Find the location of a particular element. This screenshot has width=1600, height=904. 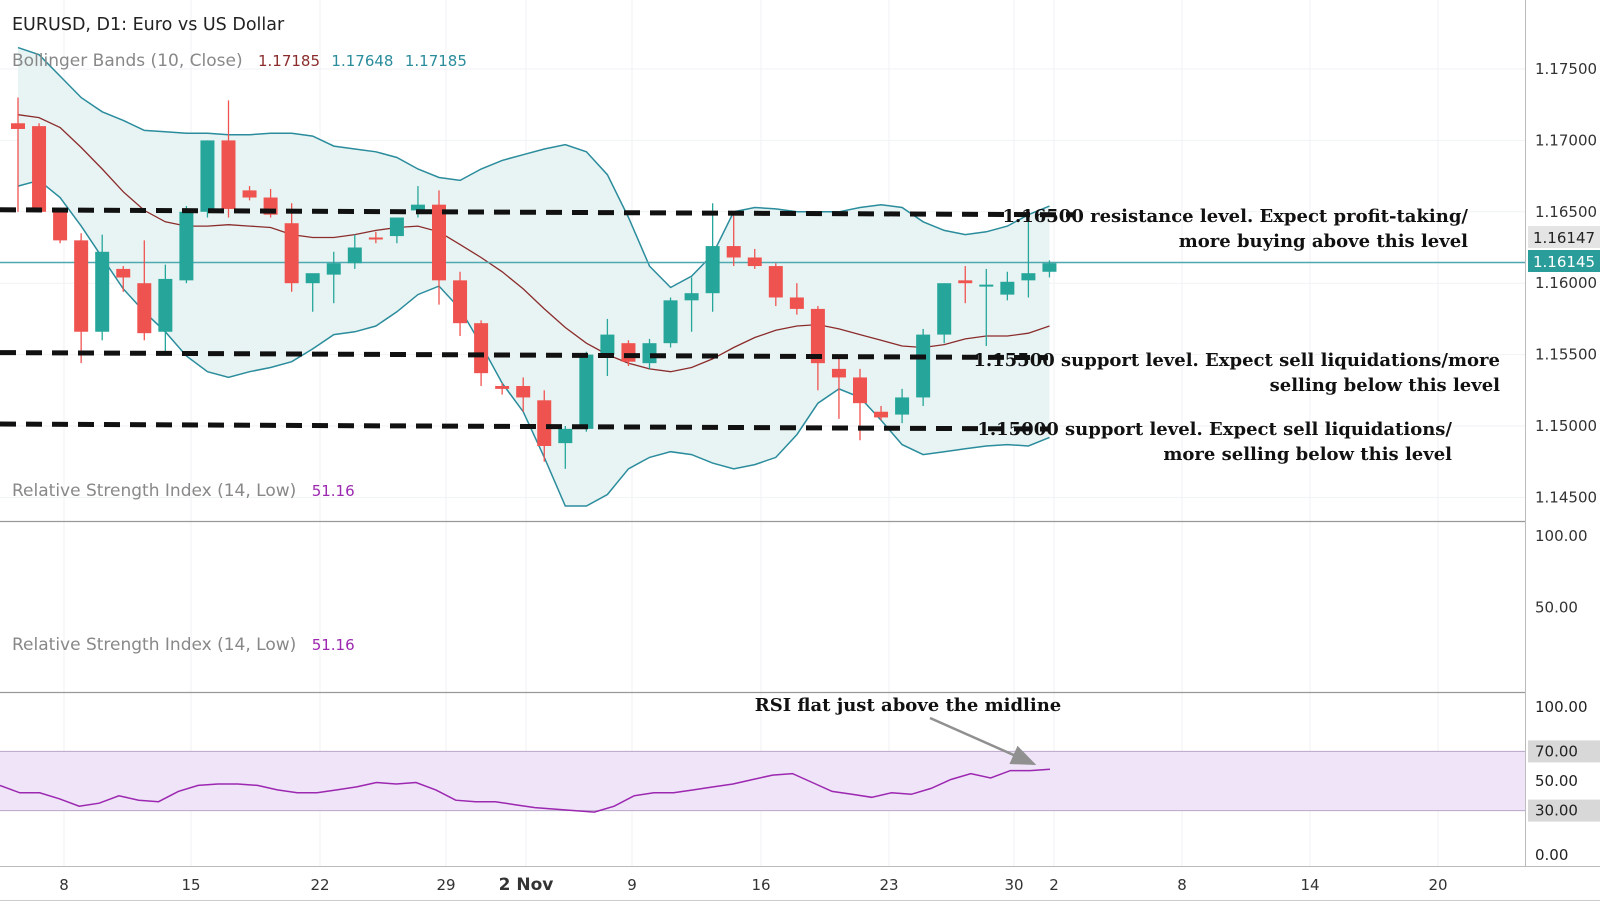

rsi-axis-label: 0.00 is located at coordinates (1551, 855).